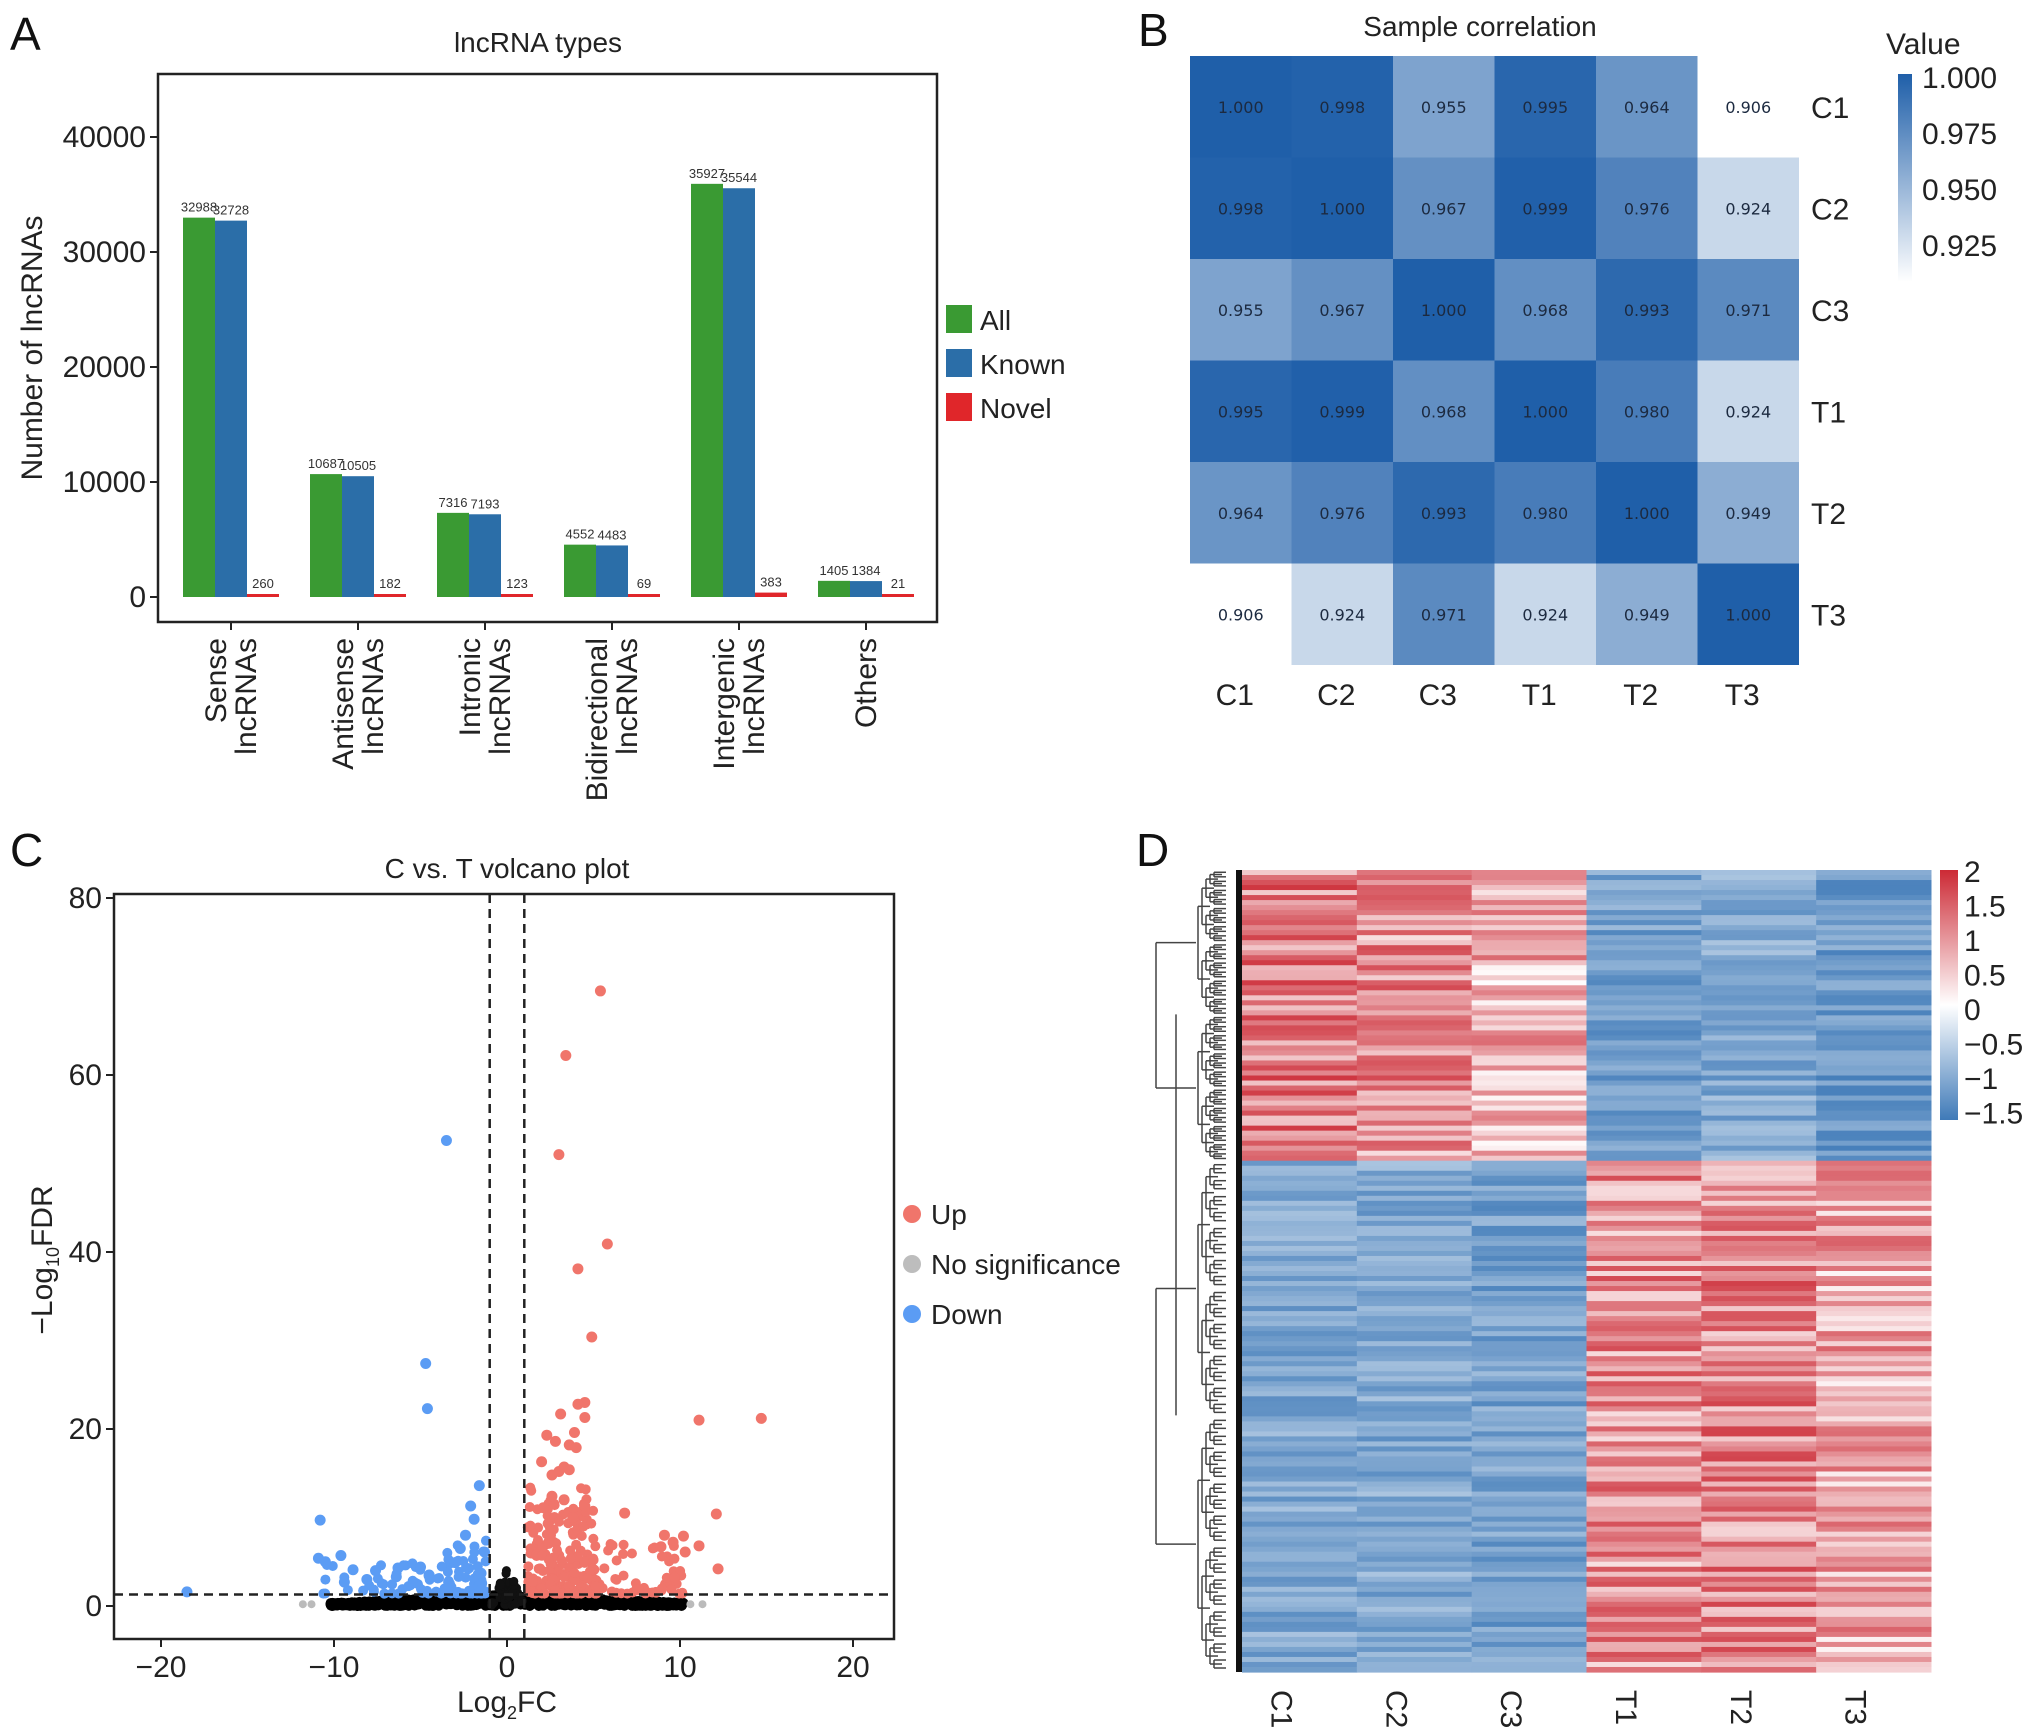 This screenshot has width=2032, height=1732. I want to click on b-cell-value: 0.976, so click(1647, 208).